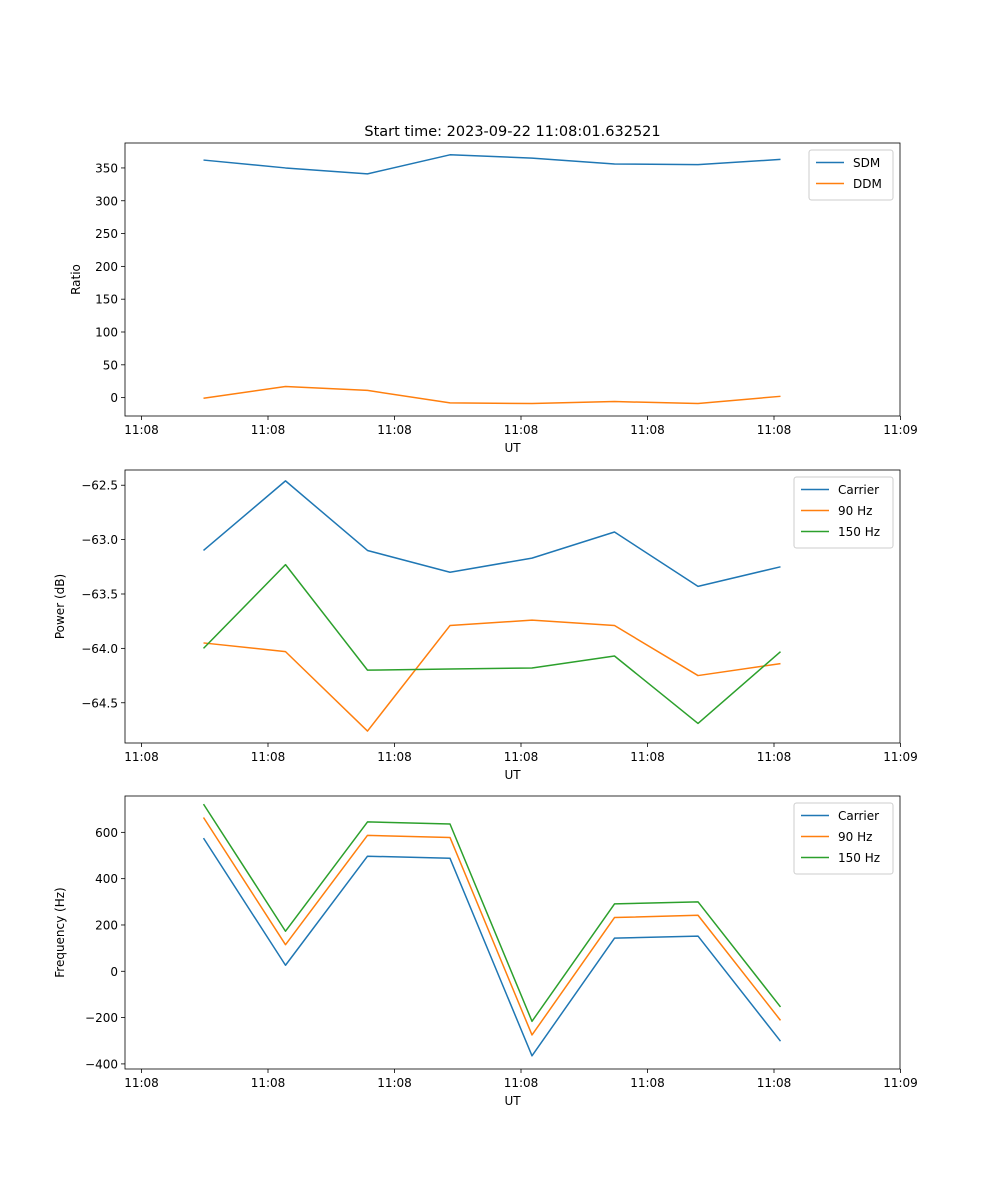 The width and height of the screenshot is (1000, 1200). I want to click on y-tick-label: 350, so click(106, 168).